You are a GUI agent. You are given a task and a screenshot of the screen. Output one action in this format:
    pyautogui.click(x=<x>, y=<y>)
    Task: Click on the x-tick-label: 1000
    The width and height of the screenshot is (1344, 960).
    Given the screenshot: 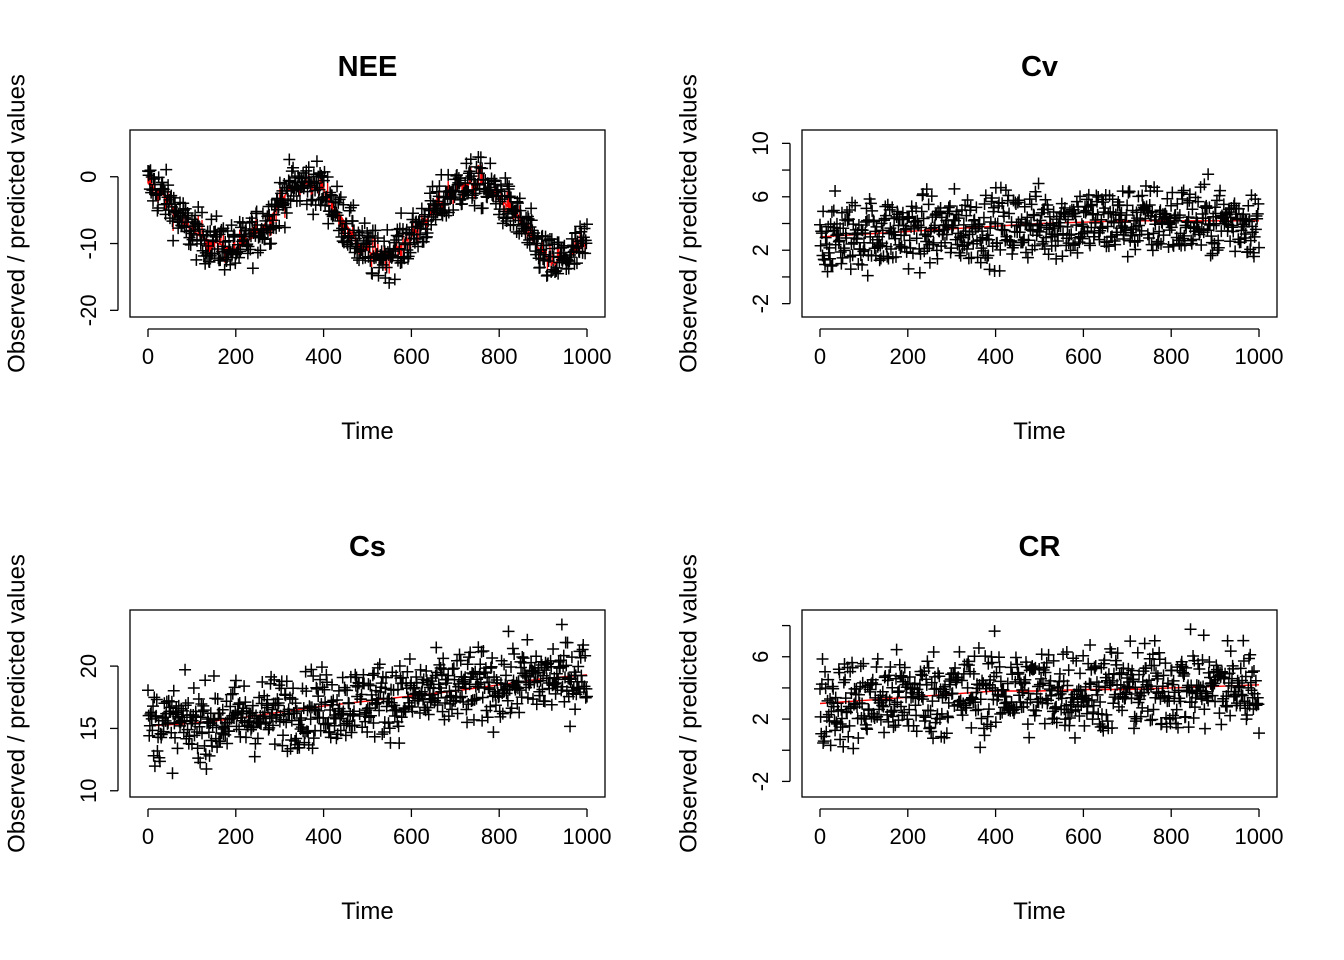 What is the action you would take?
    pyautogui.click(x=587, y=836)
    